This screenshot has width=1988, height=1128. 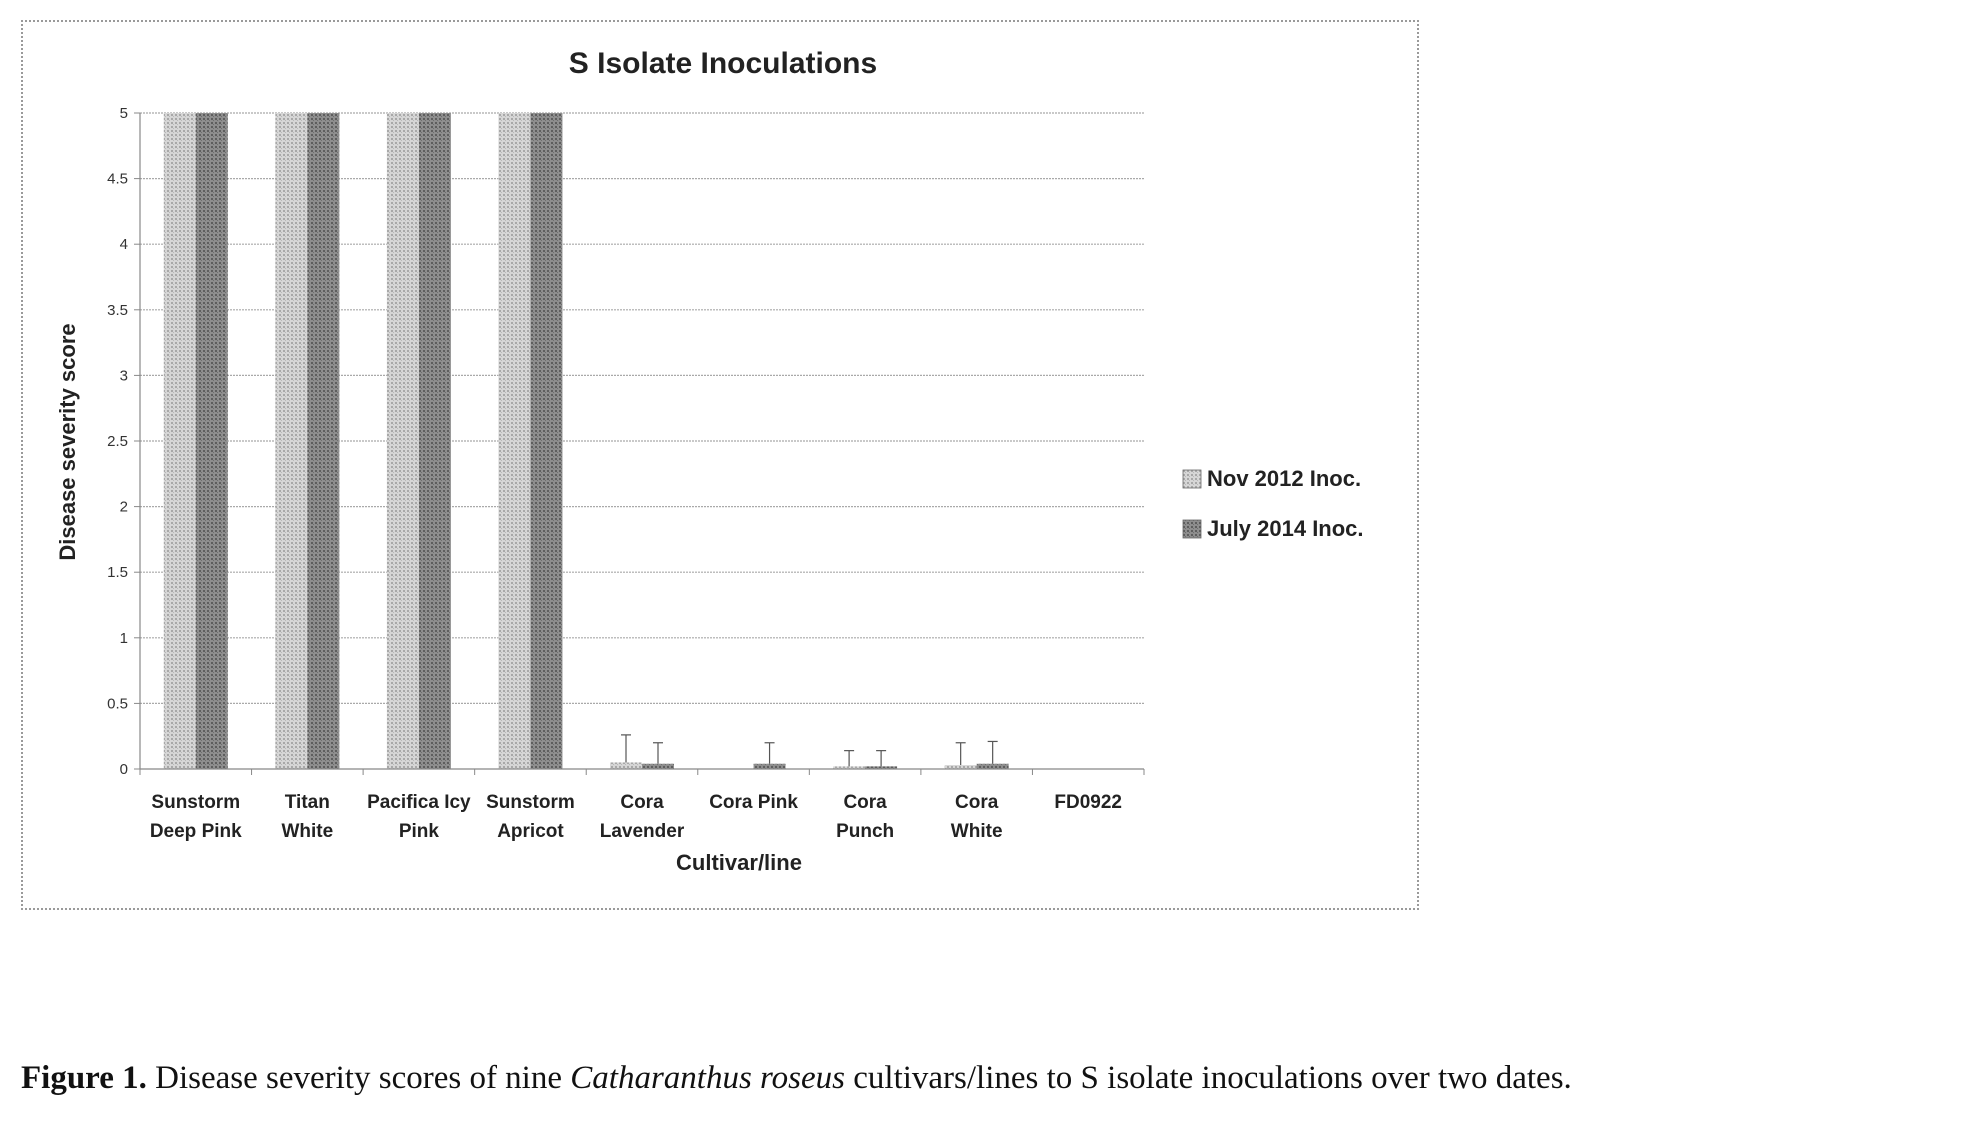 I want to click on y-tick-label: 1, so click(x=124, y=638).